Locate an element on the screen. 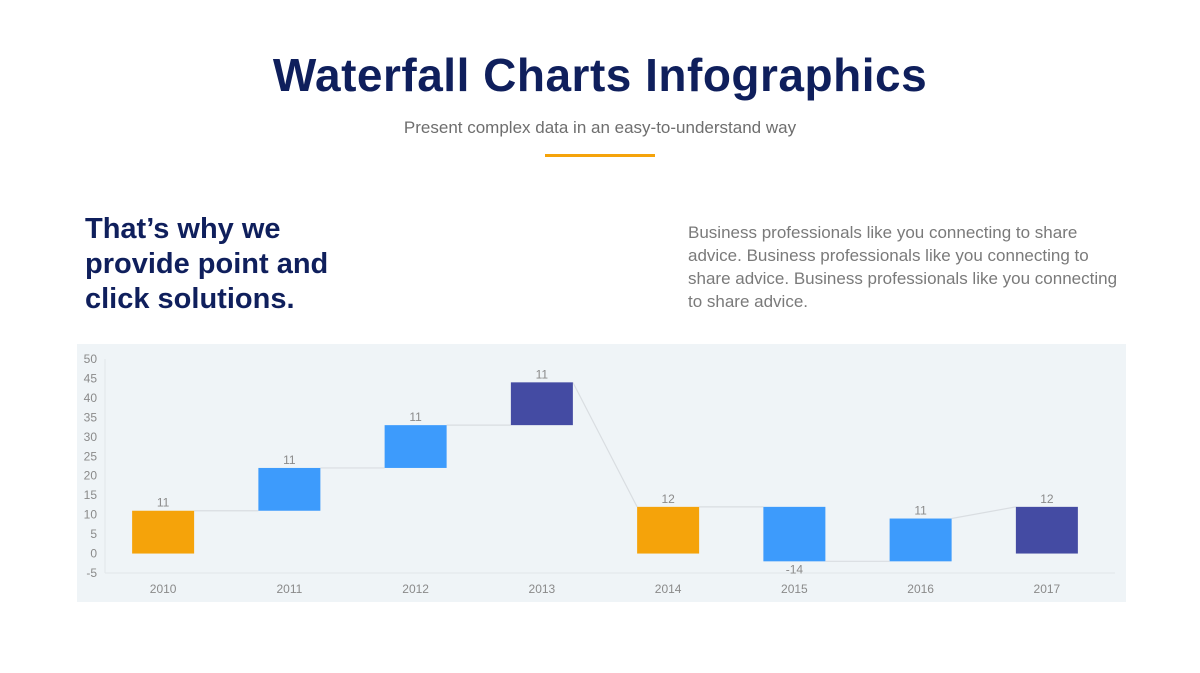 Image resolution: width=1200 pixels, height=673 pixels. x-tick-label: 2015 is located at coordinates (794, 589).